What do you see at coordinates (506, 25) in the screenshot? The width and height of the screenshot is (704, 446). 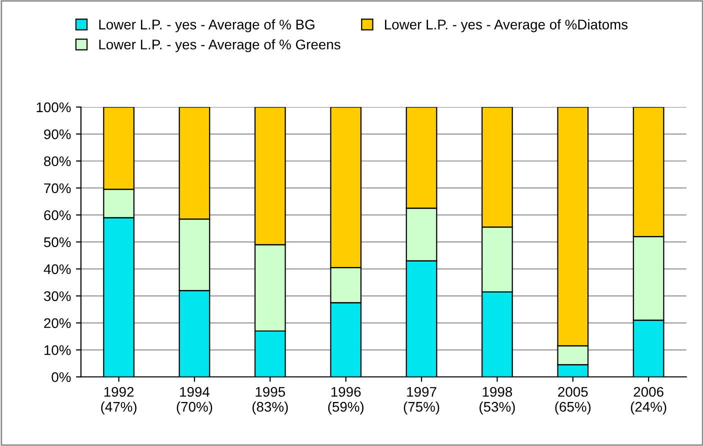 I see `legend-label: Lower L.P. - yes - Average of %Diatoms` at bounding box center [506, 25].